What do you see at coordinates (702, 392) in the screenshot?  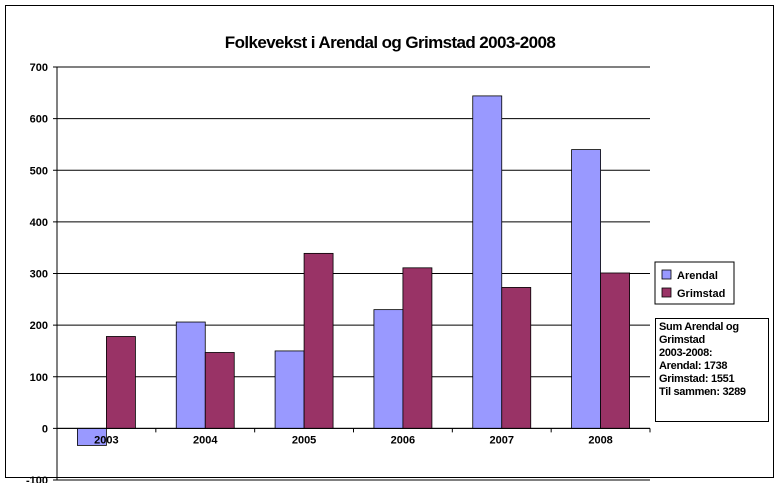 I see `note-line: Til sammen: 3289` at bounding box center [702, 392].